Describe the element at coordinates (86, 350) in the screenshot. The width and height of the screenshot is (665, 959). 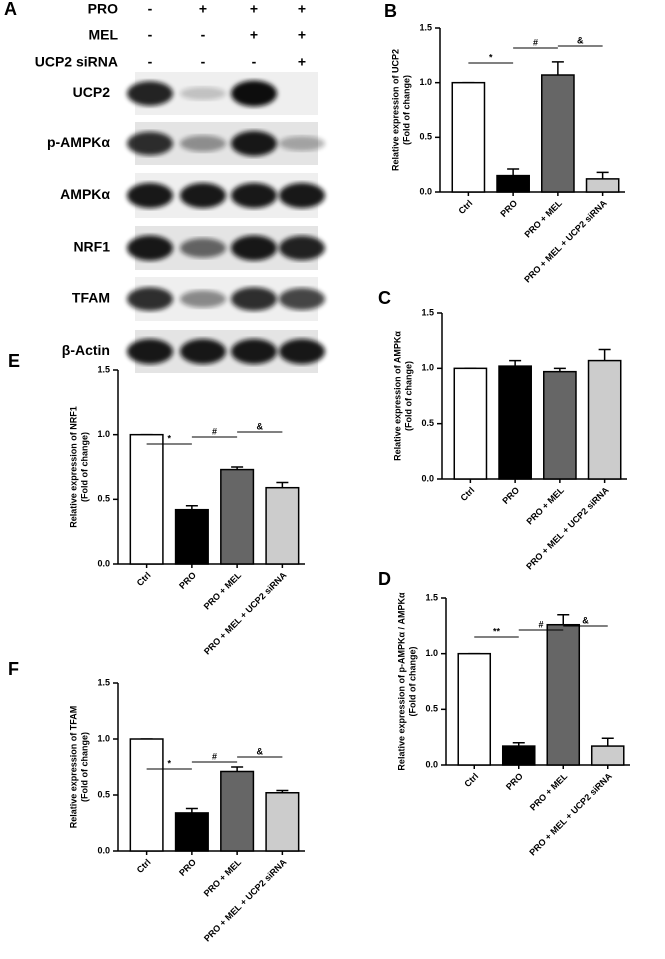
I see `band-label: β-Actin` at that location.